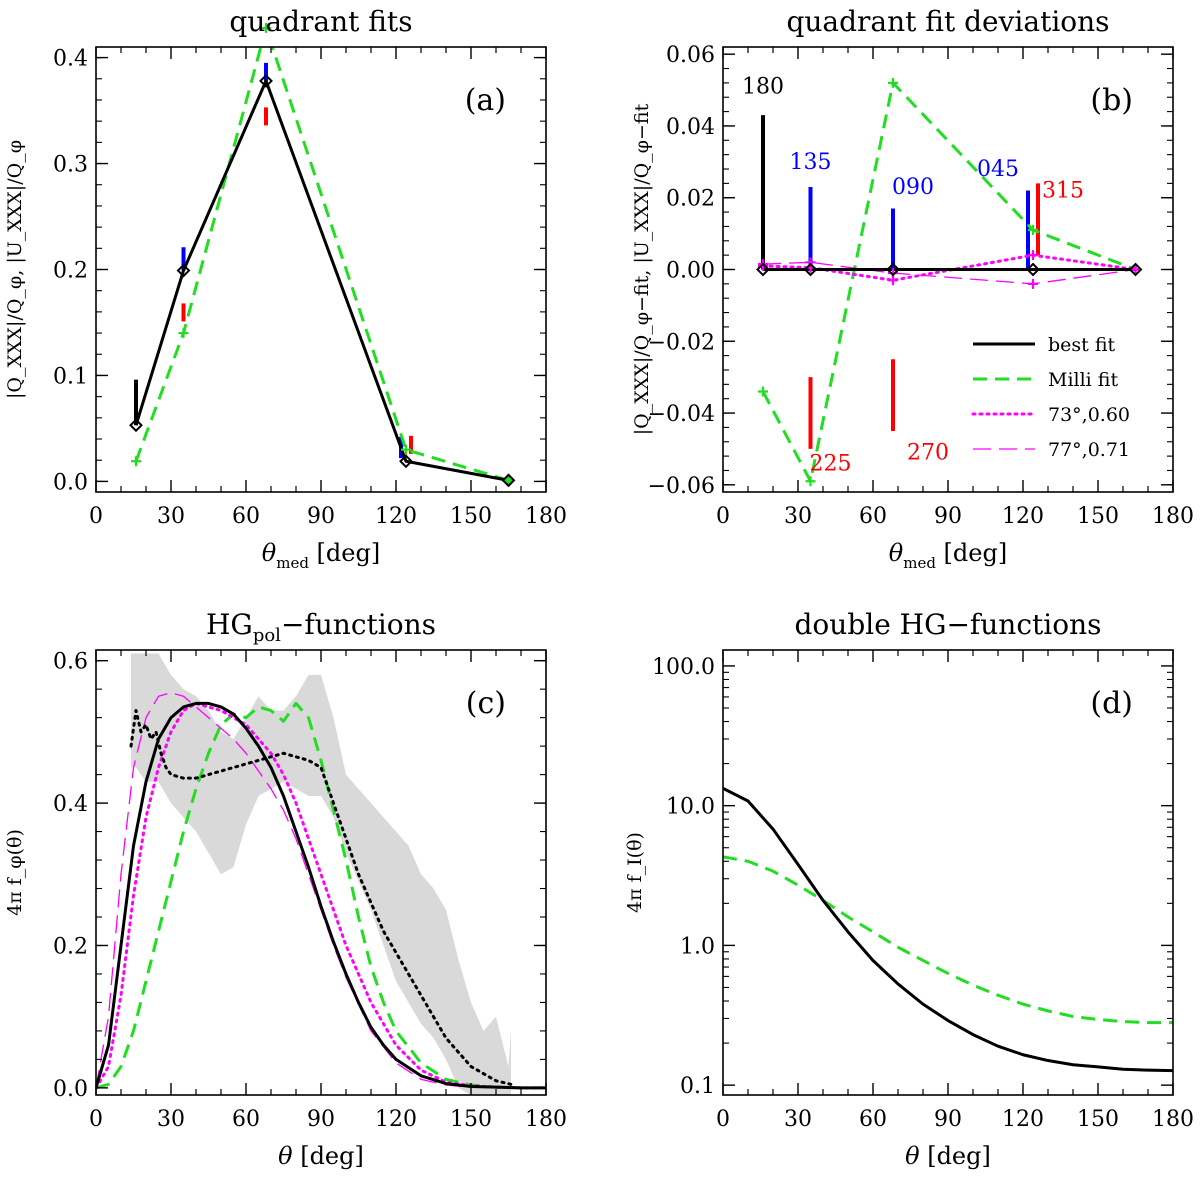 The image size is (1200, 1179). What do you see at coordinates (635, 872) in the screenshot?
I see `y-axis-label: 4π f_I(θ)` at bounding box center [635, 872].